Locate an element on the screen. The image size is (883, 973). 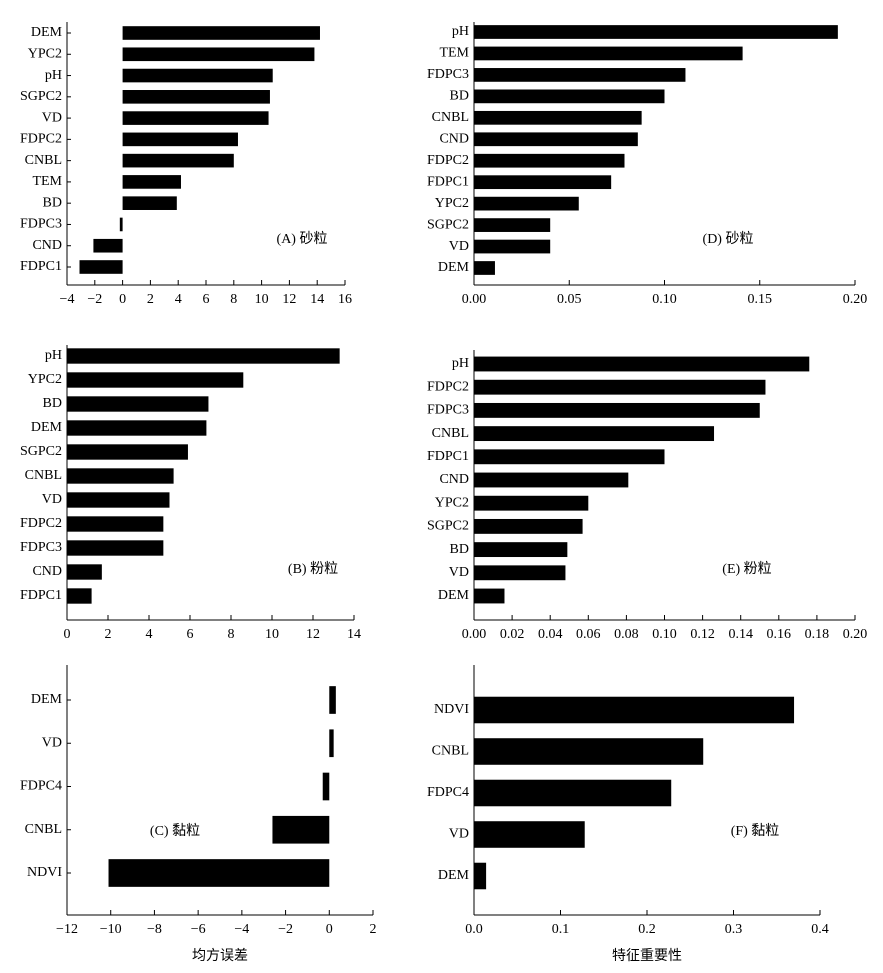
x-tick-label: −10 is located at coordinates (111, 929).